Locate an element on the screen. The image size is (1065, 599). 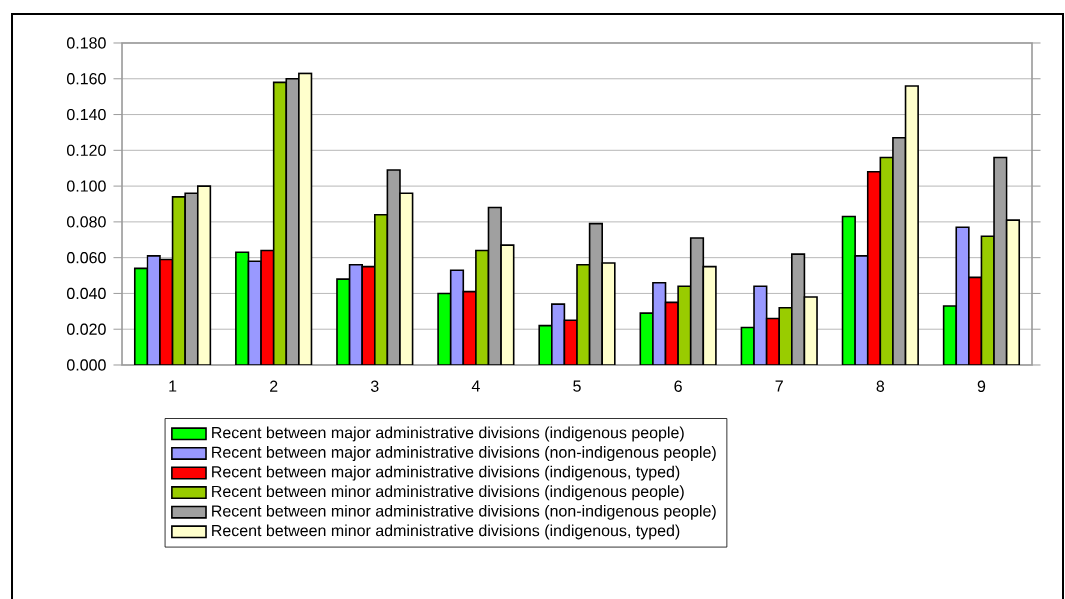
y-tick-label: 0.120 is located at coordinates (86, 150).